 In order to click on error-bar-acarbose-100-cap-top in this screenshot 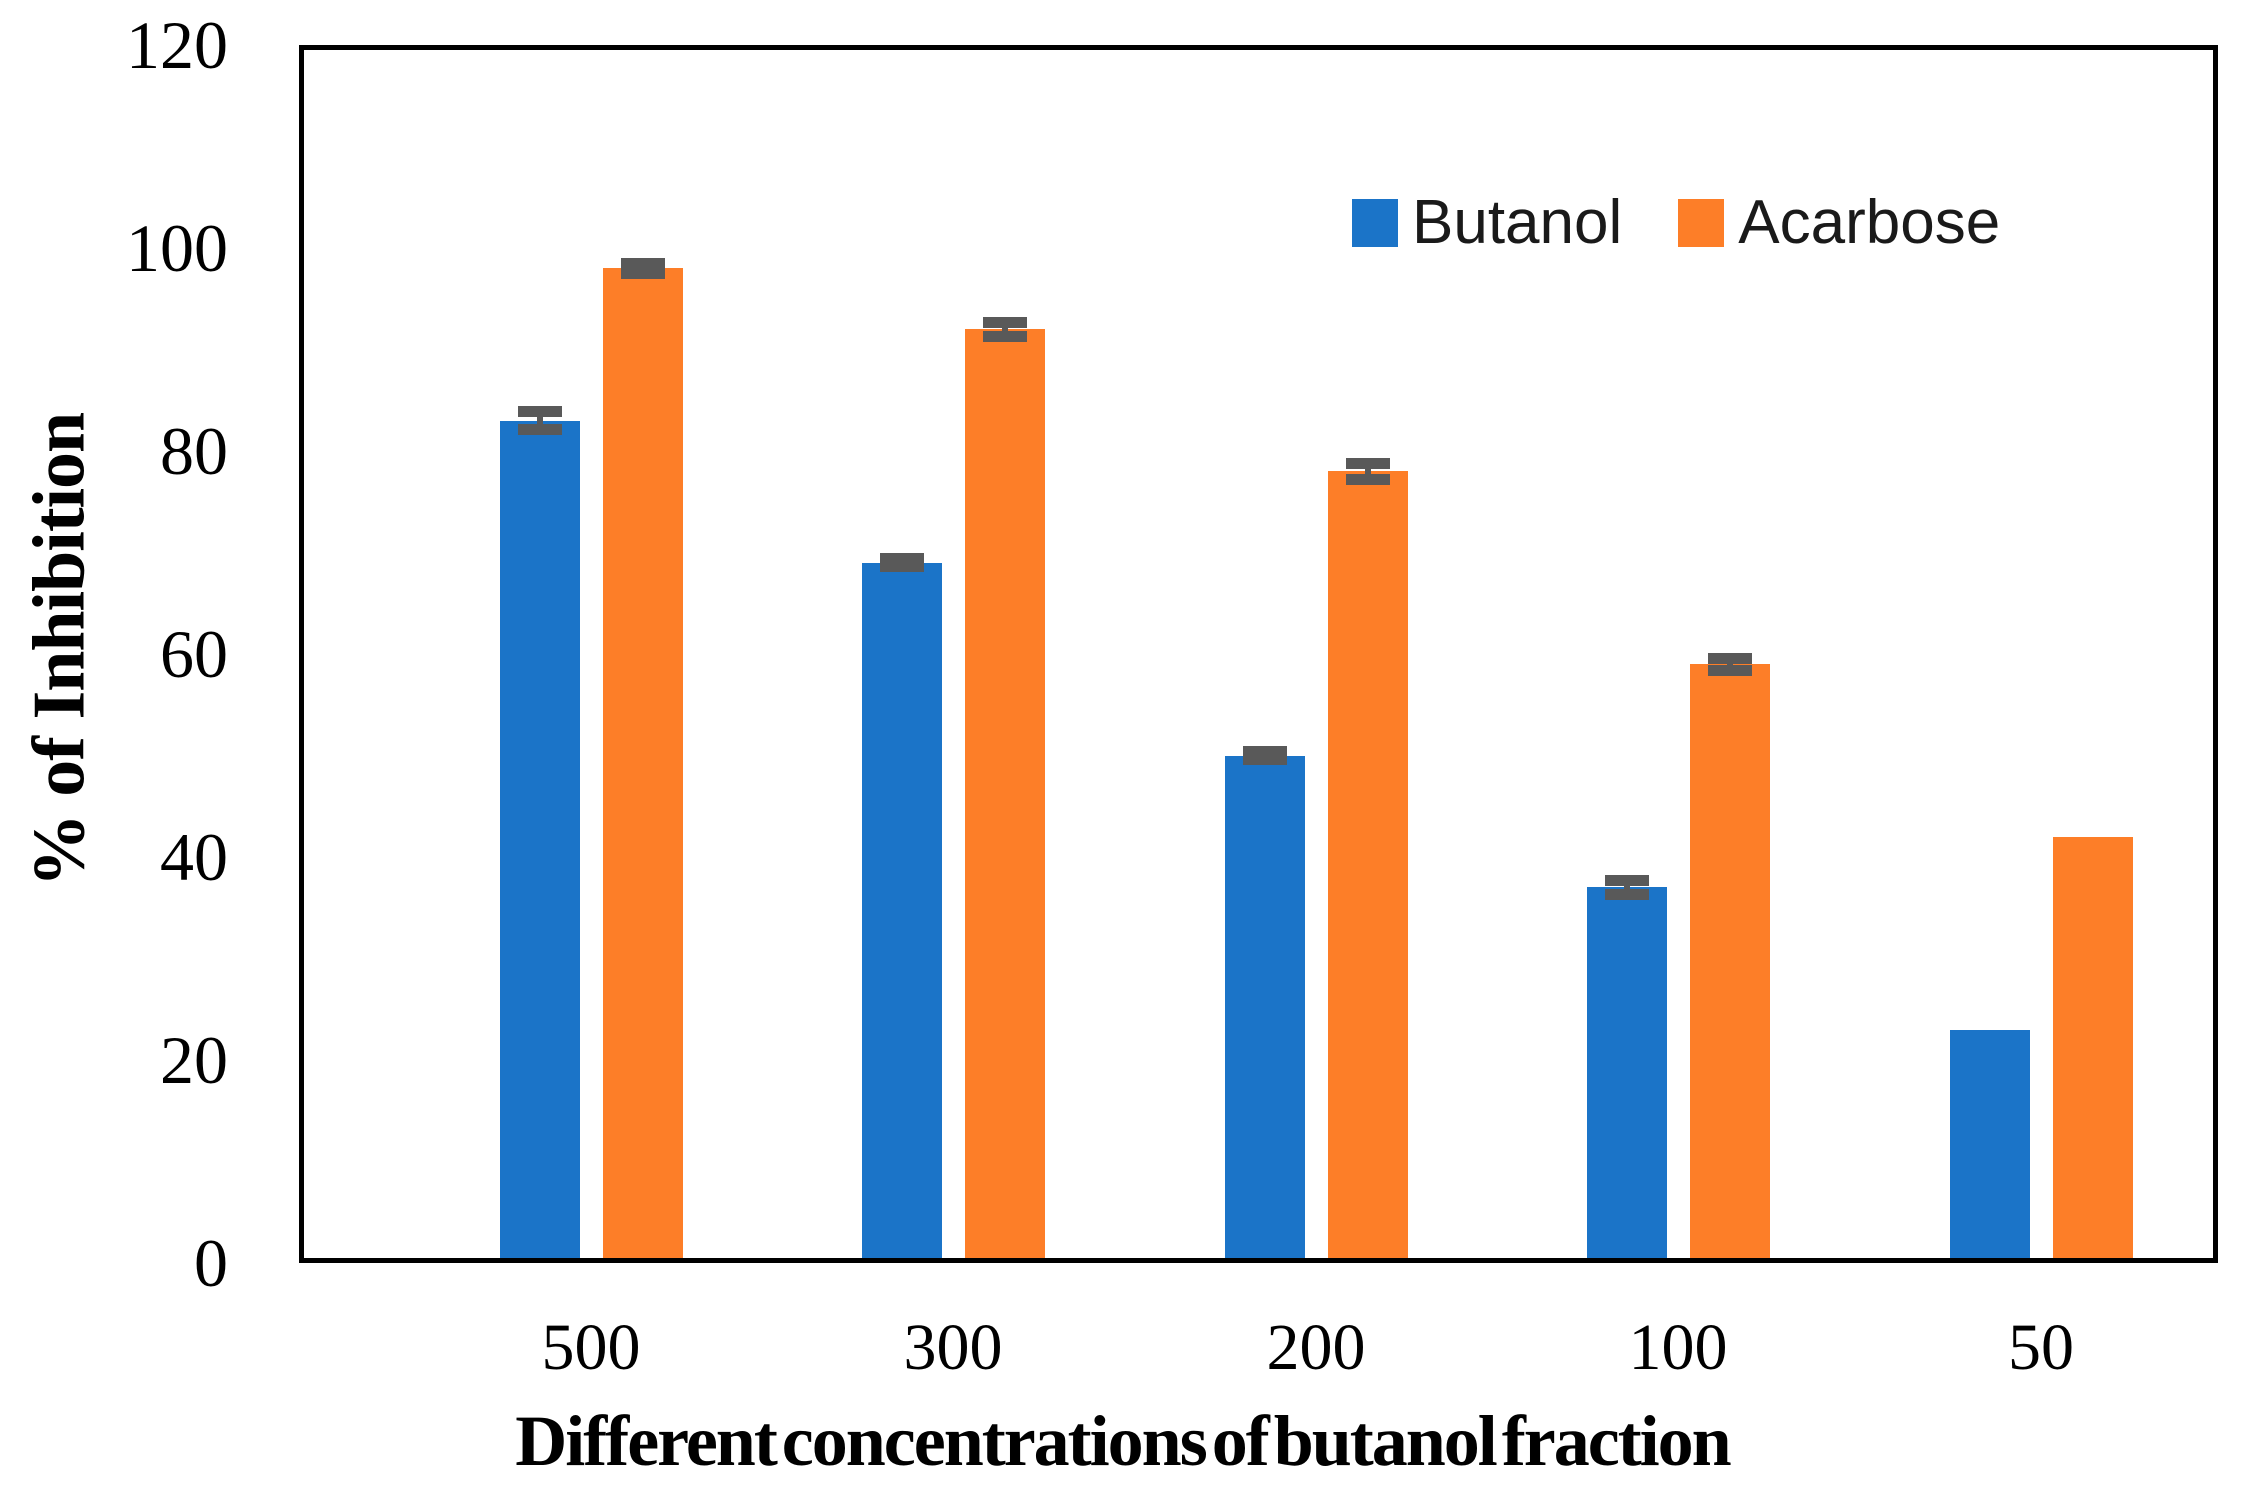, I will do `click(1729, 658)`.